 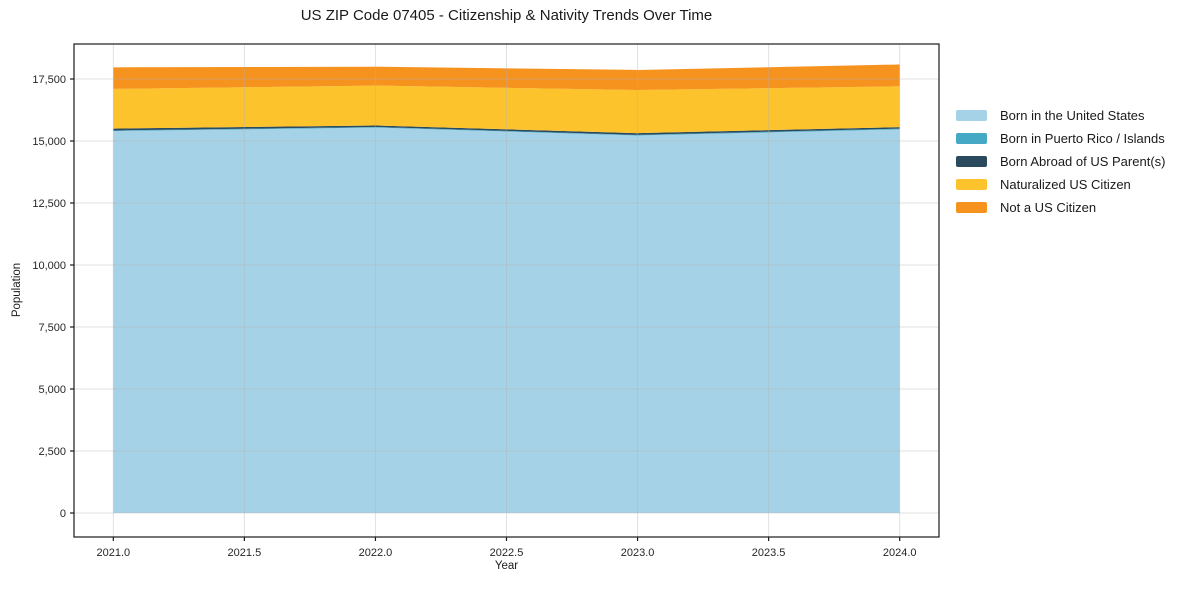 What do you see at coordinates (971, 184) in the screenshot?
I see `legend-swatch-naturalized` at bounding box center [971, 184].